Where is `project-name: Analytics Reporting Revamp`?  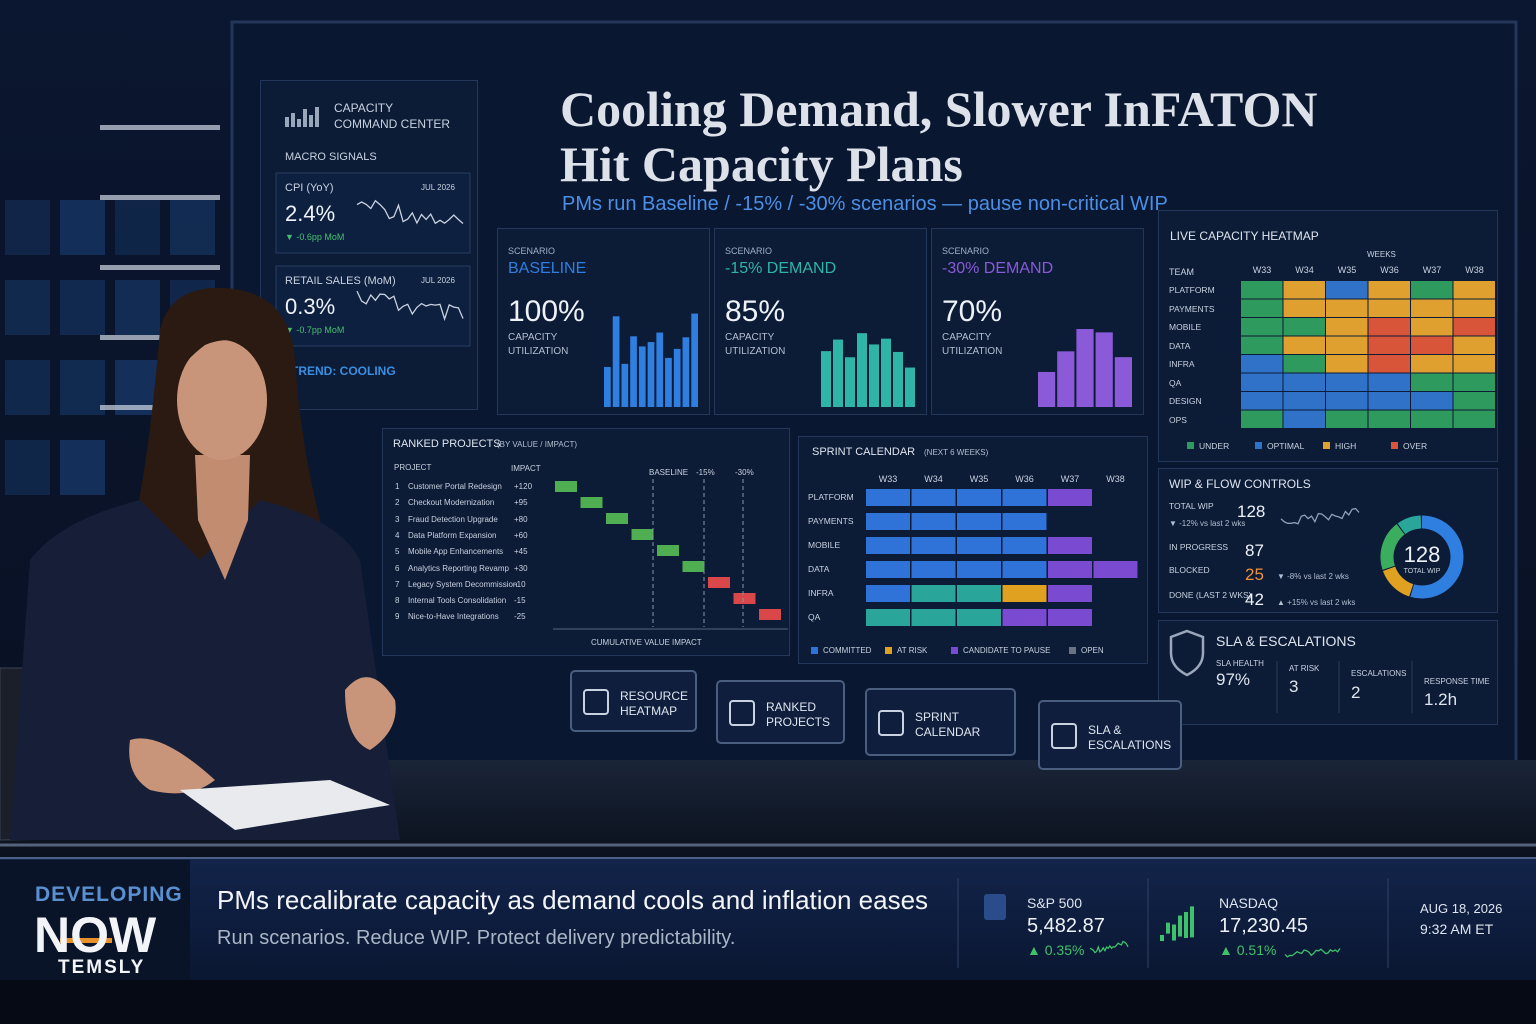
project-name: Analytics Reporting Revamp is located at coordinates (458, 568).